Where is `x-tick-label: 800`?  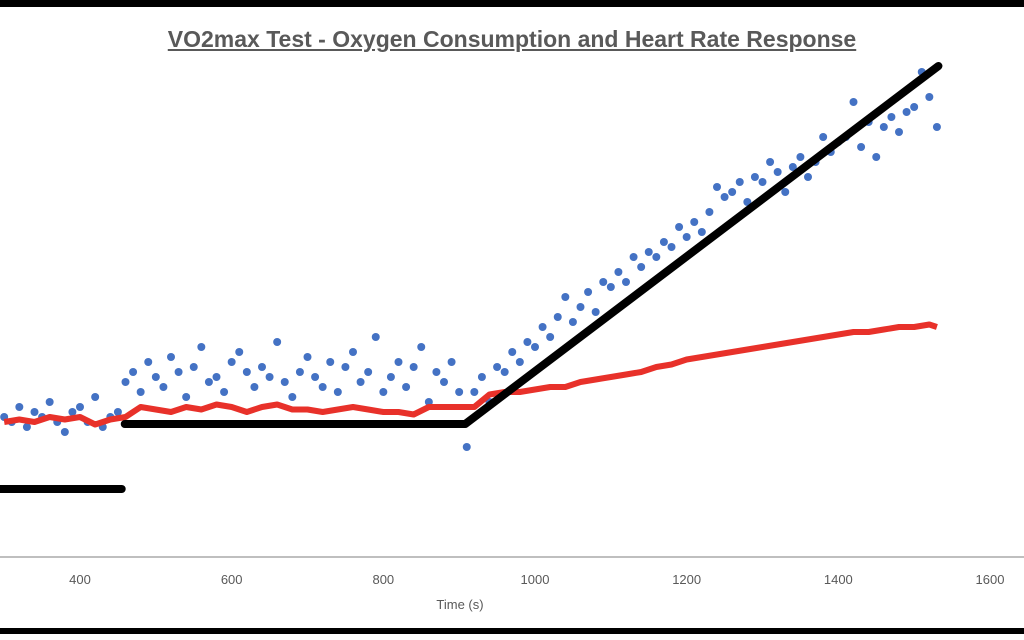 x-tick-label: 800 is located at coordinates (383, 579).